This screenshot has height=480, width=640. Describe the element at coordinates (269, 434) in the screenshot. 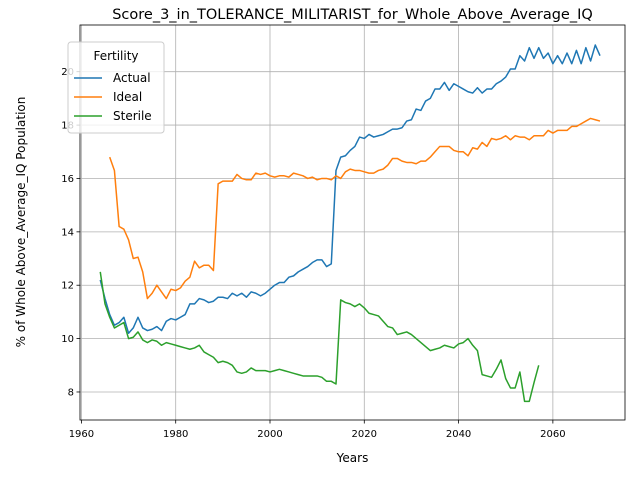

I see `x-tick-label: 2000` at that location.